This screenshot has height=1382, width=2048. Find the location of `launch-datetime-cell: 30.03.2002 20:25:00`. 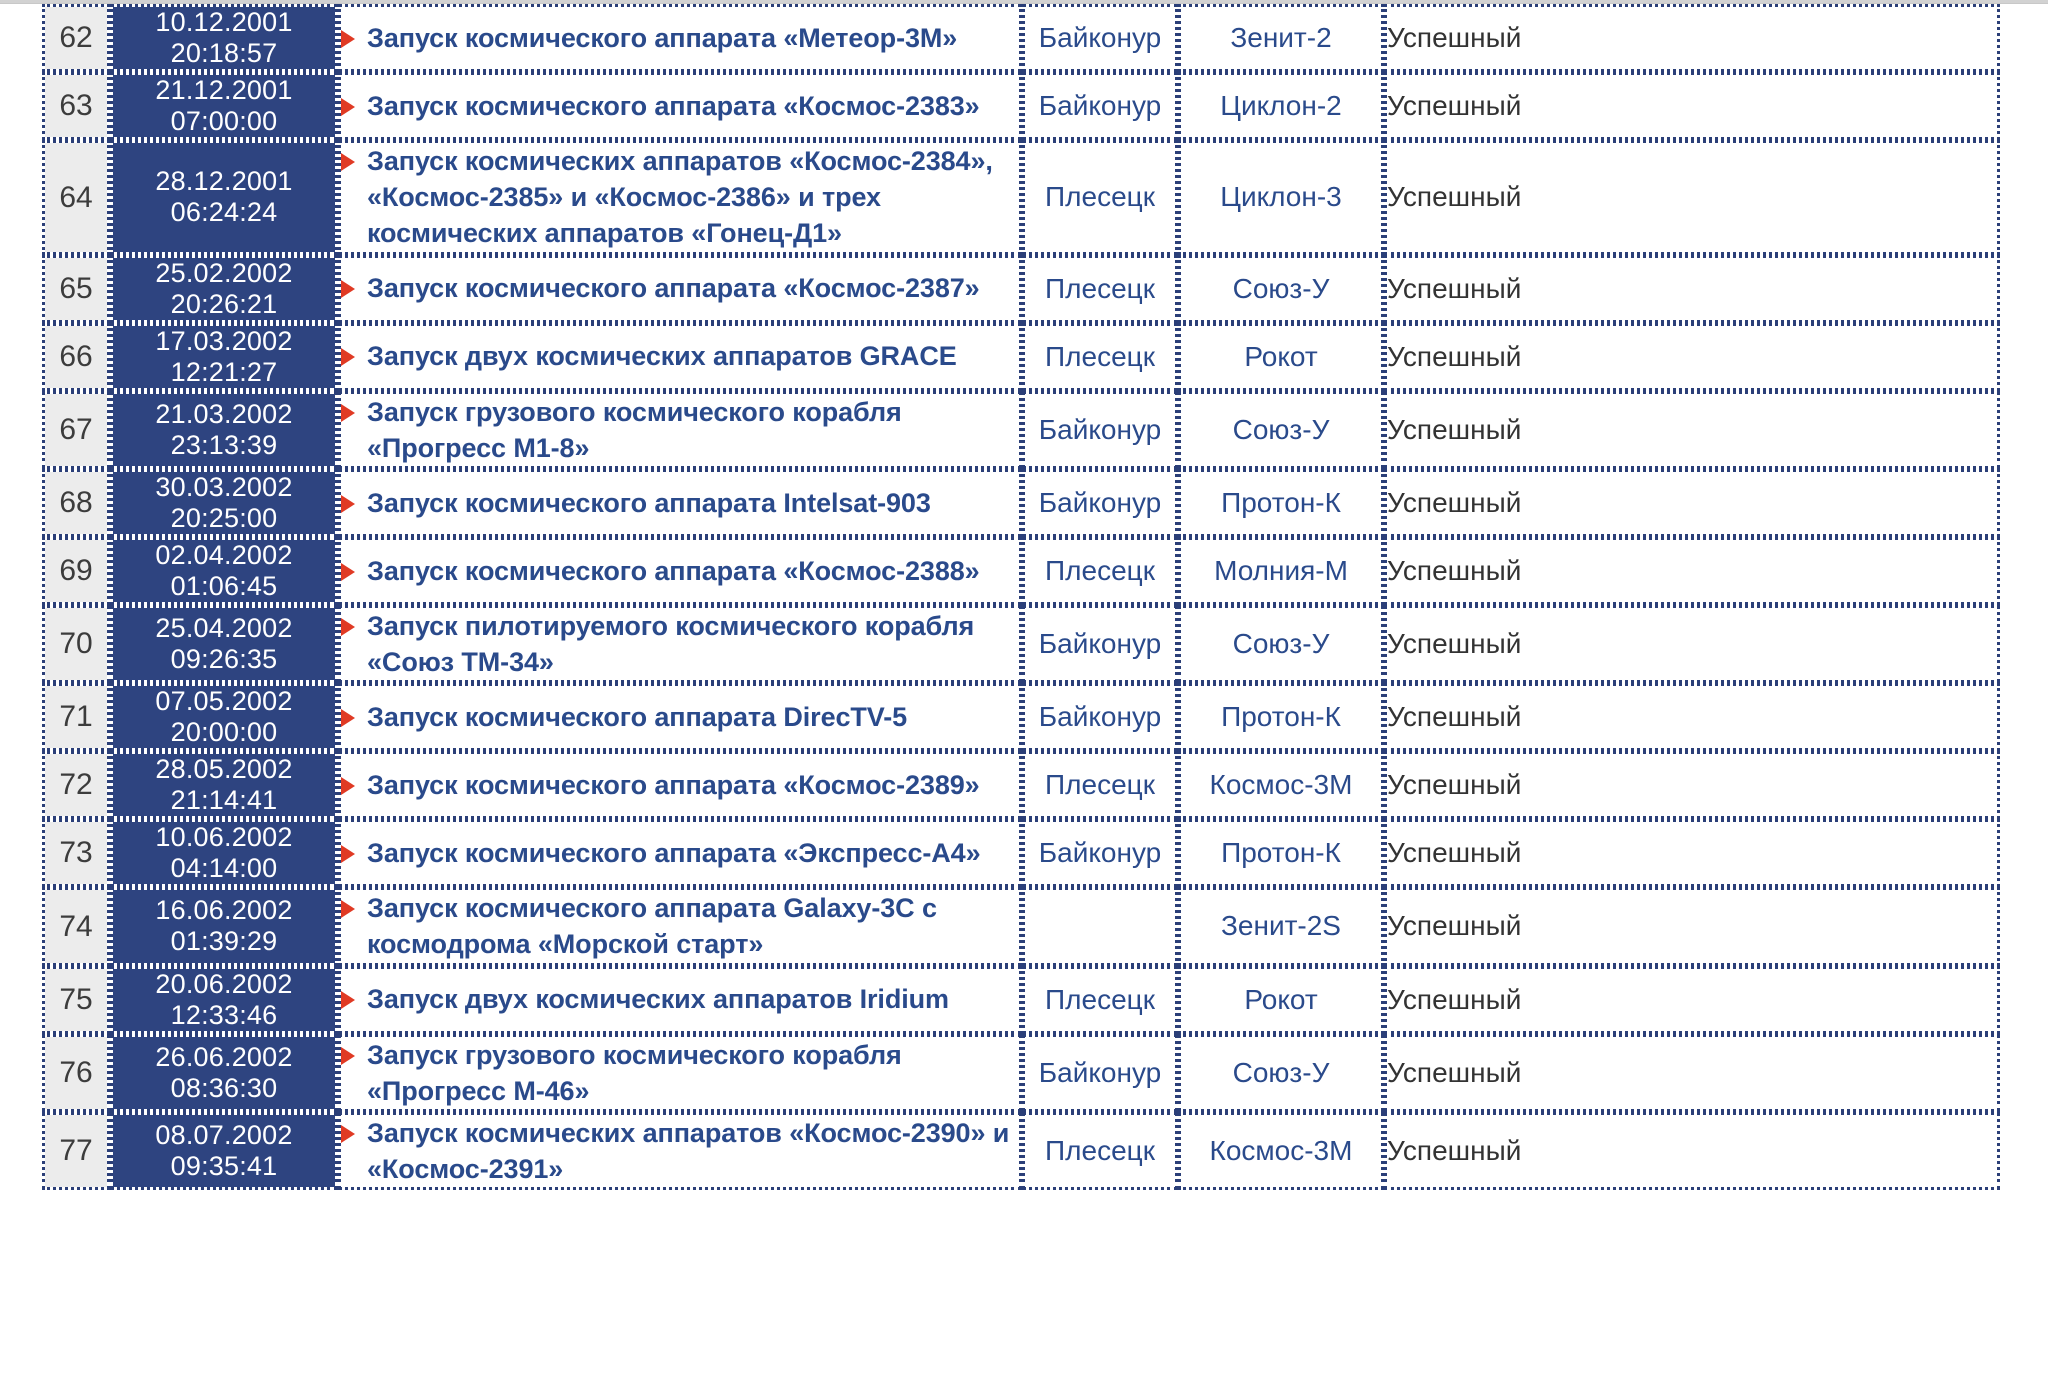

launch-datetime-cell: 30.03.2002 20:25:00 is located at coordinates (224, 502).